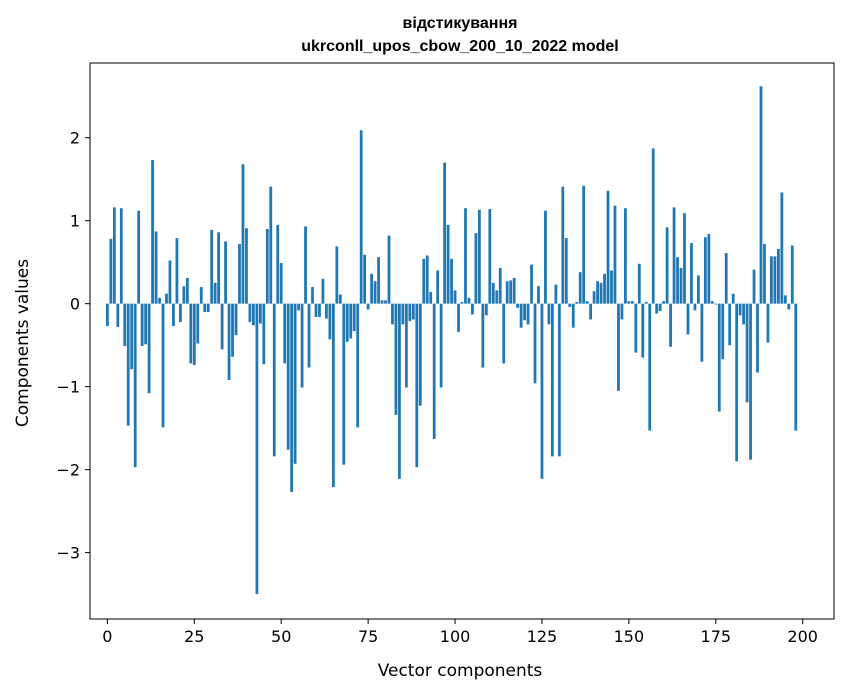 Image resolution: width=847 pixels, height=696 pixels. I want to click on x-axis-ticks: 0 25 50 75 100 125 150 175 200, so click(460, 632).